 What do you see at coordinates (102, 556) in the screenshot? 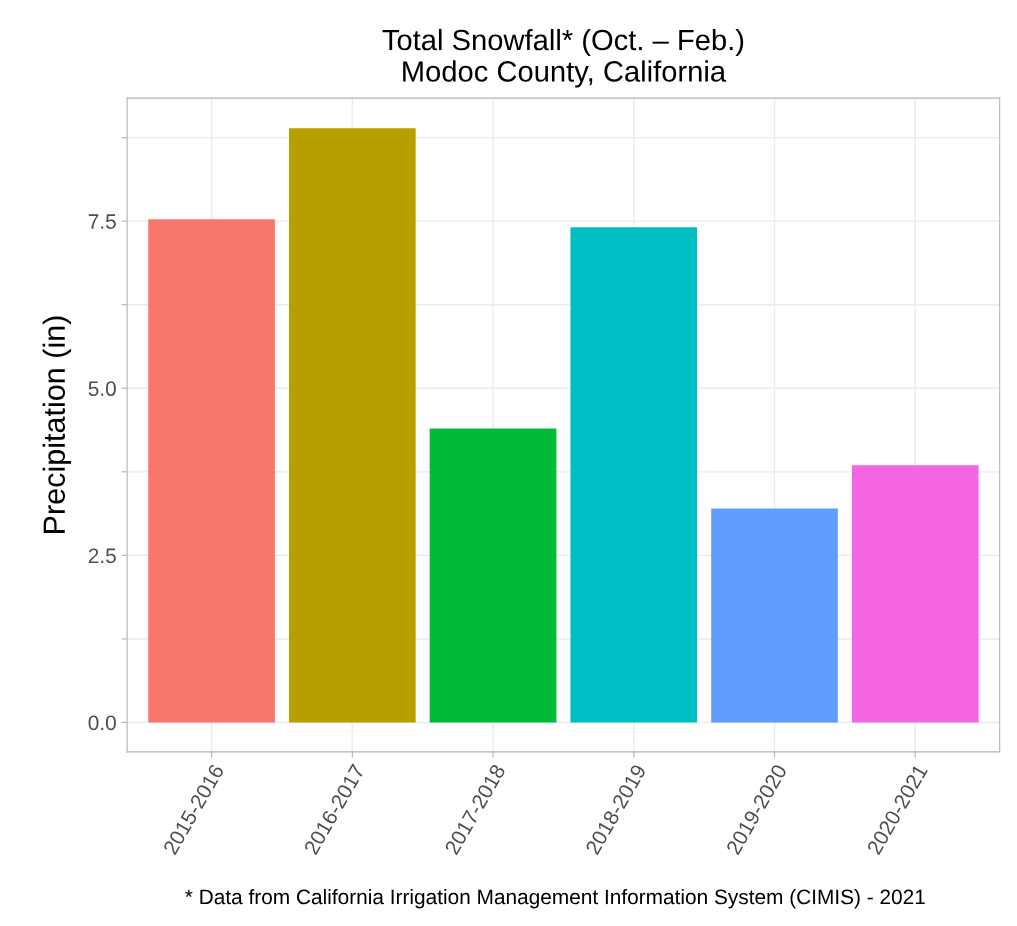
I see `y-tick-label: 2.5` at bounding box center [102, 556].